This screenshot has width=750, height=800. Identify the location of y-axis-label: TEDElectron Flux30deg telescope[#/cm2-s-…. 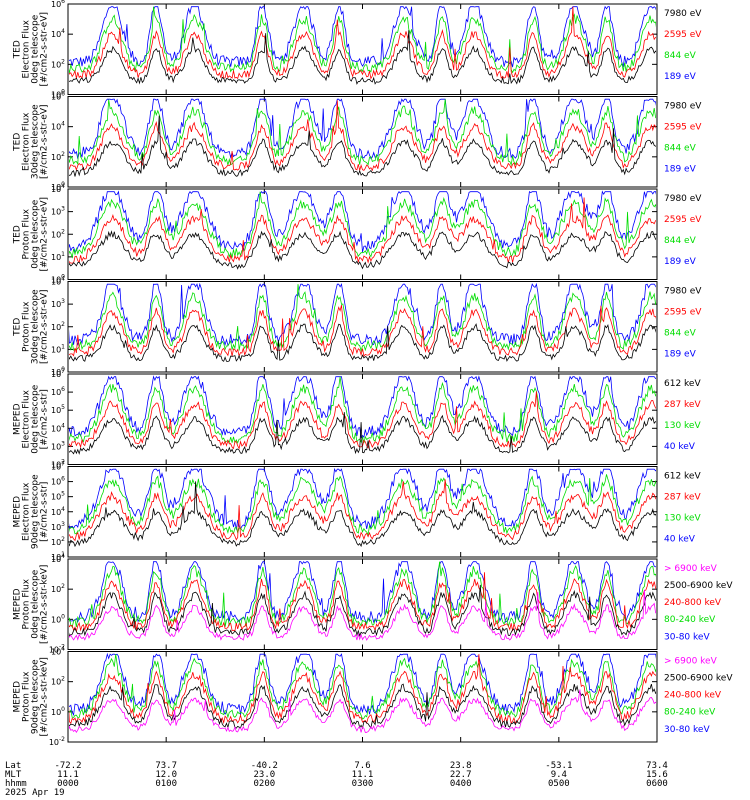
(31, 141).